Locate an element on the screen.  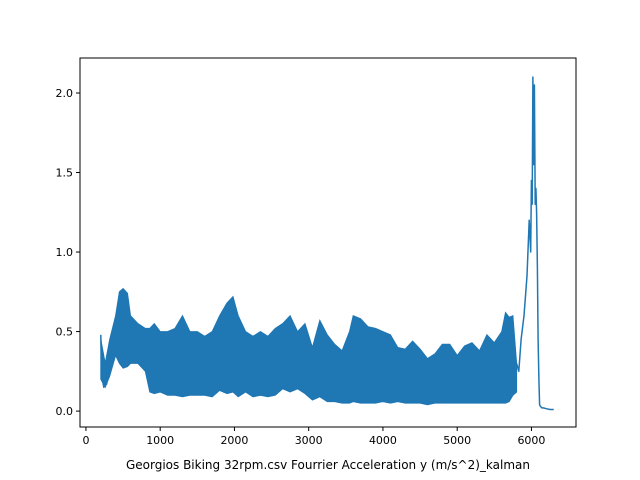
x-tick-label: 0 is located at coordinates (85, 440).